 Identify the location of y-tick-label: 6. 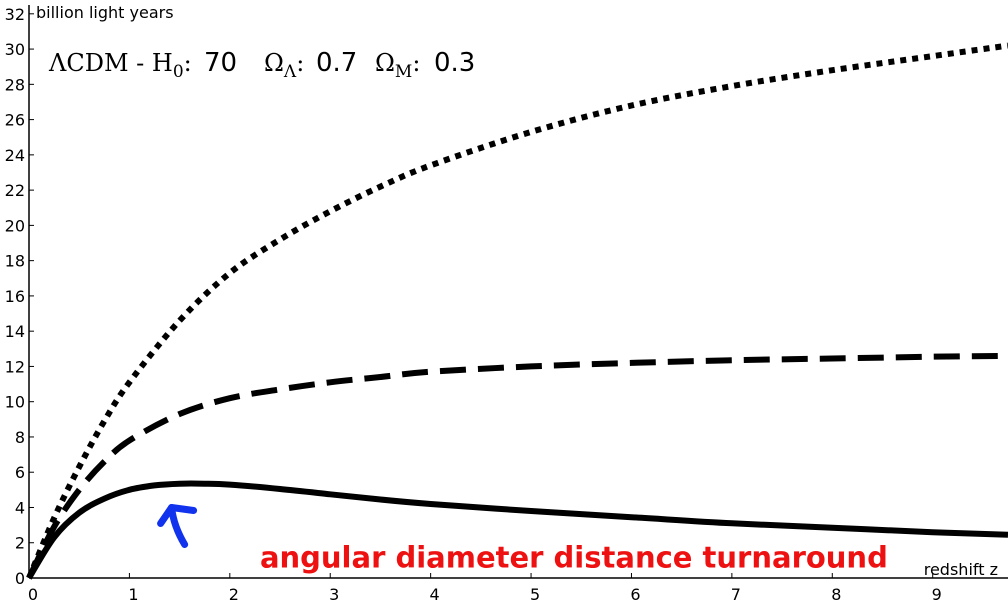
(20, 472).